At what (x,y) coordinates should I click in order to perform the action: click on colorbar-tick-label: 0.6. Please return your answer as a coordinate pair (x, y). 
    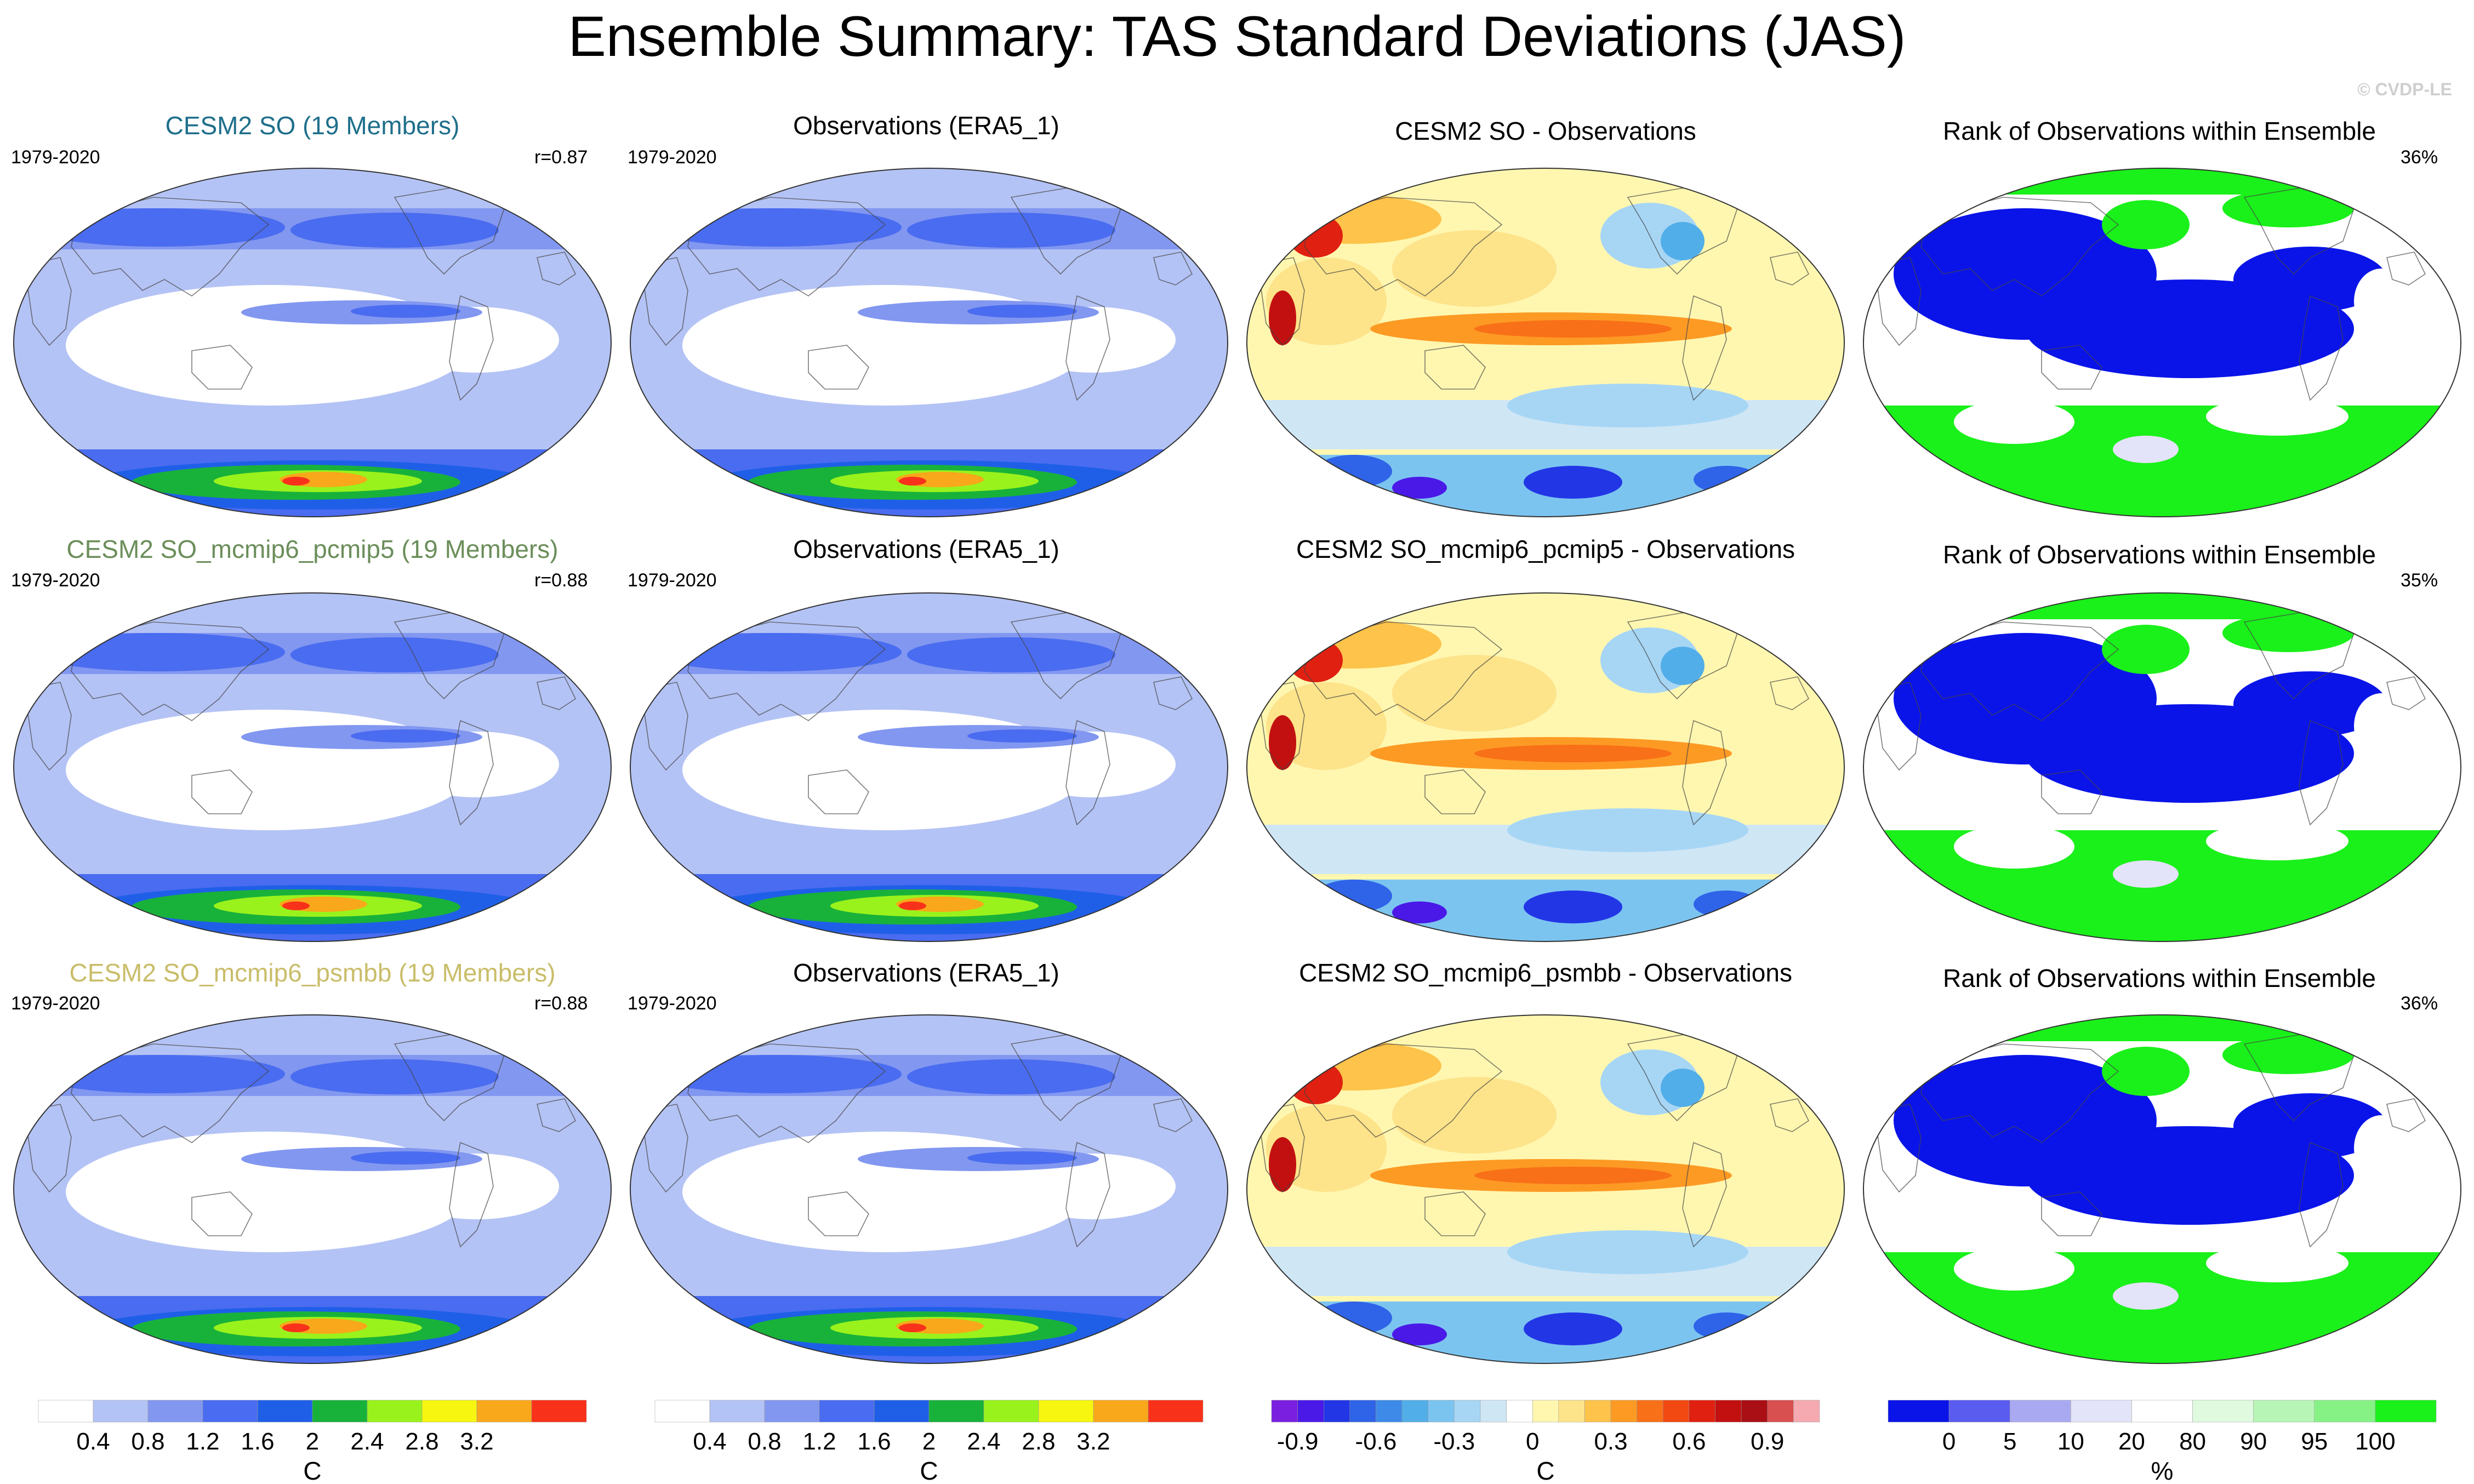
    Looking at the image, I should click on (1689, 1441).